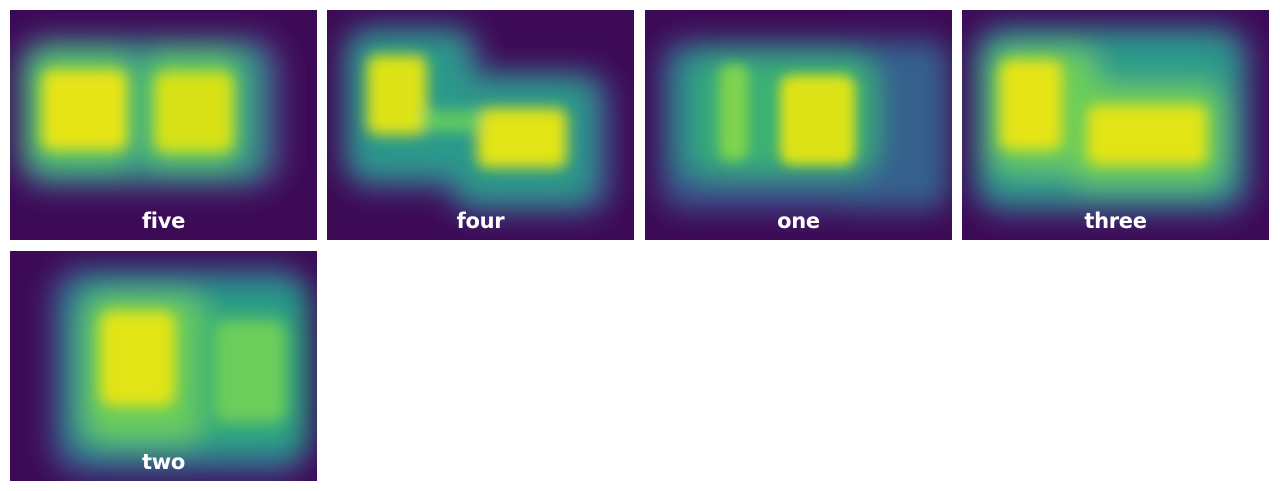 The image size is (1280, 491). I want to click on heatmap-tile-five: five, so click(163, 125).